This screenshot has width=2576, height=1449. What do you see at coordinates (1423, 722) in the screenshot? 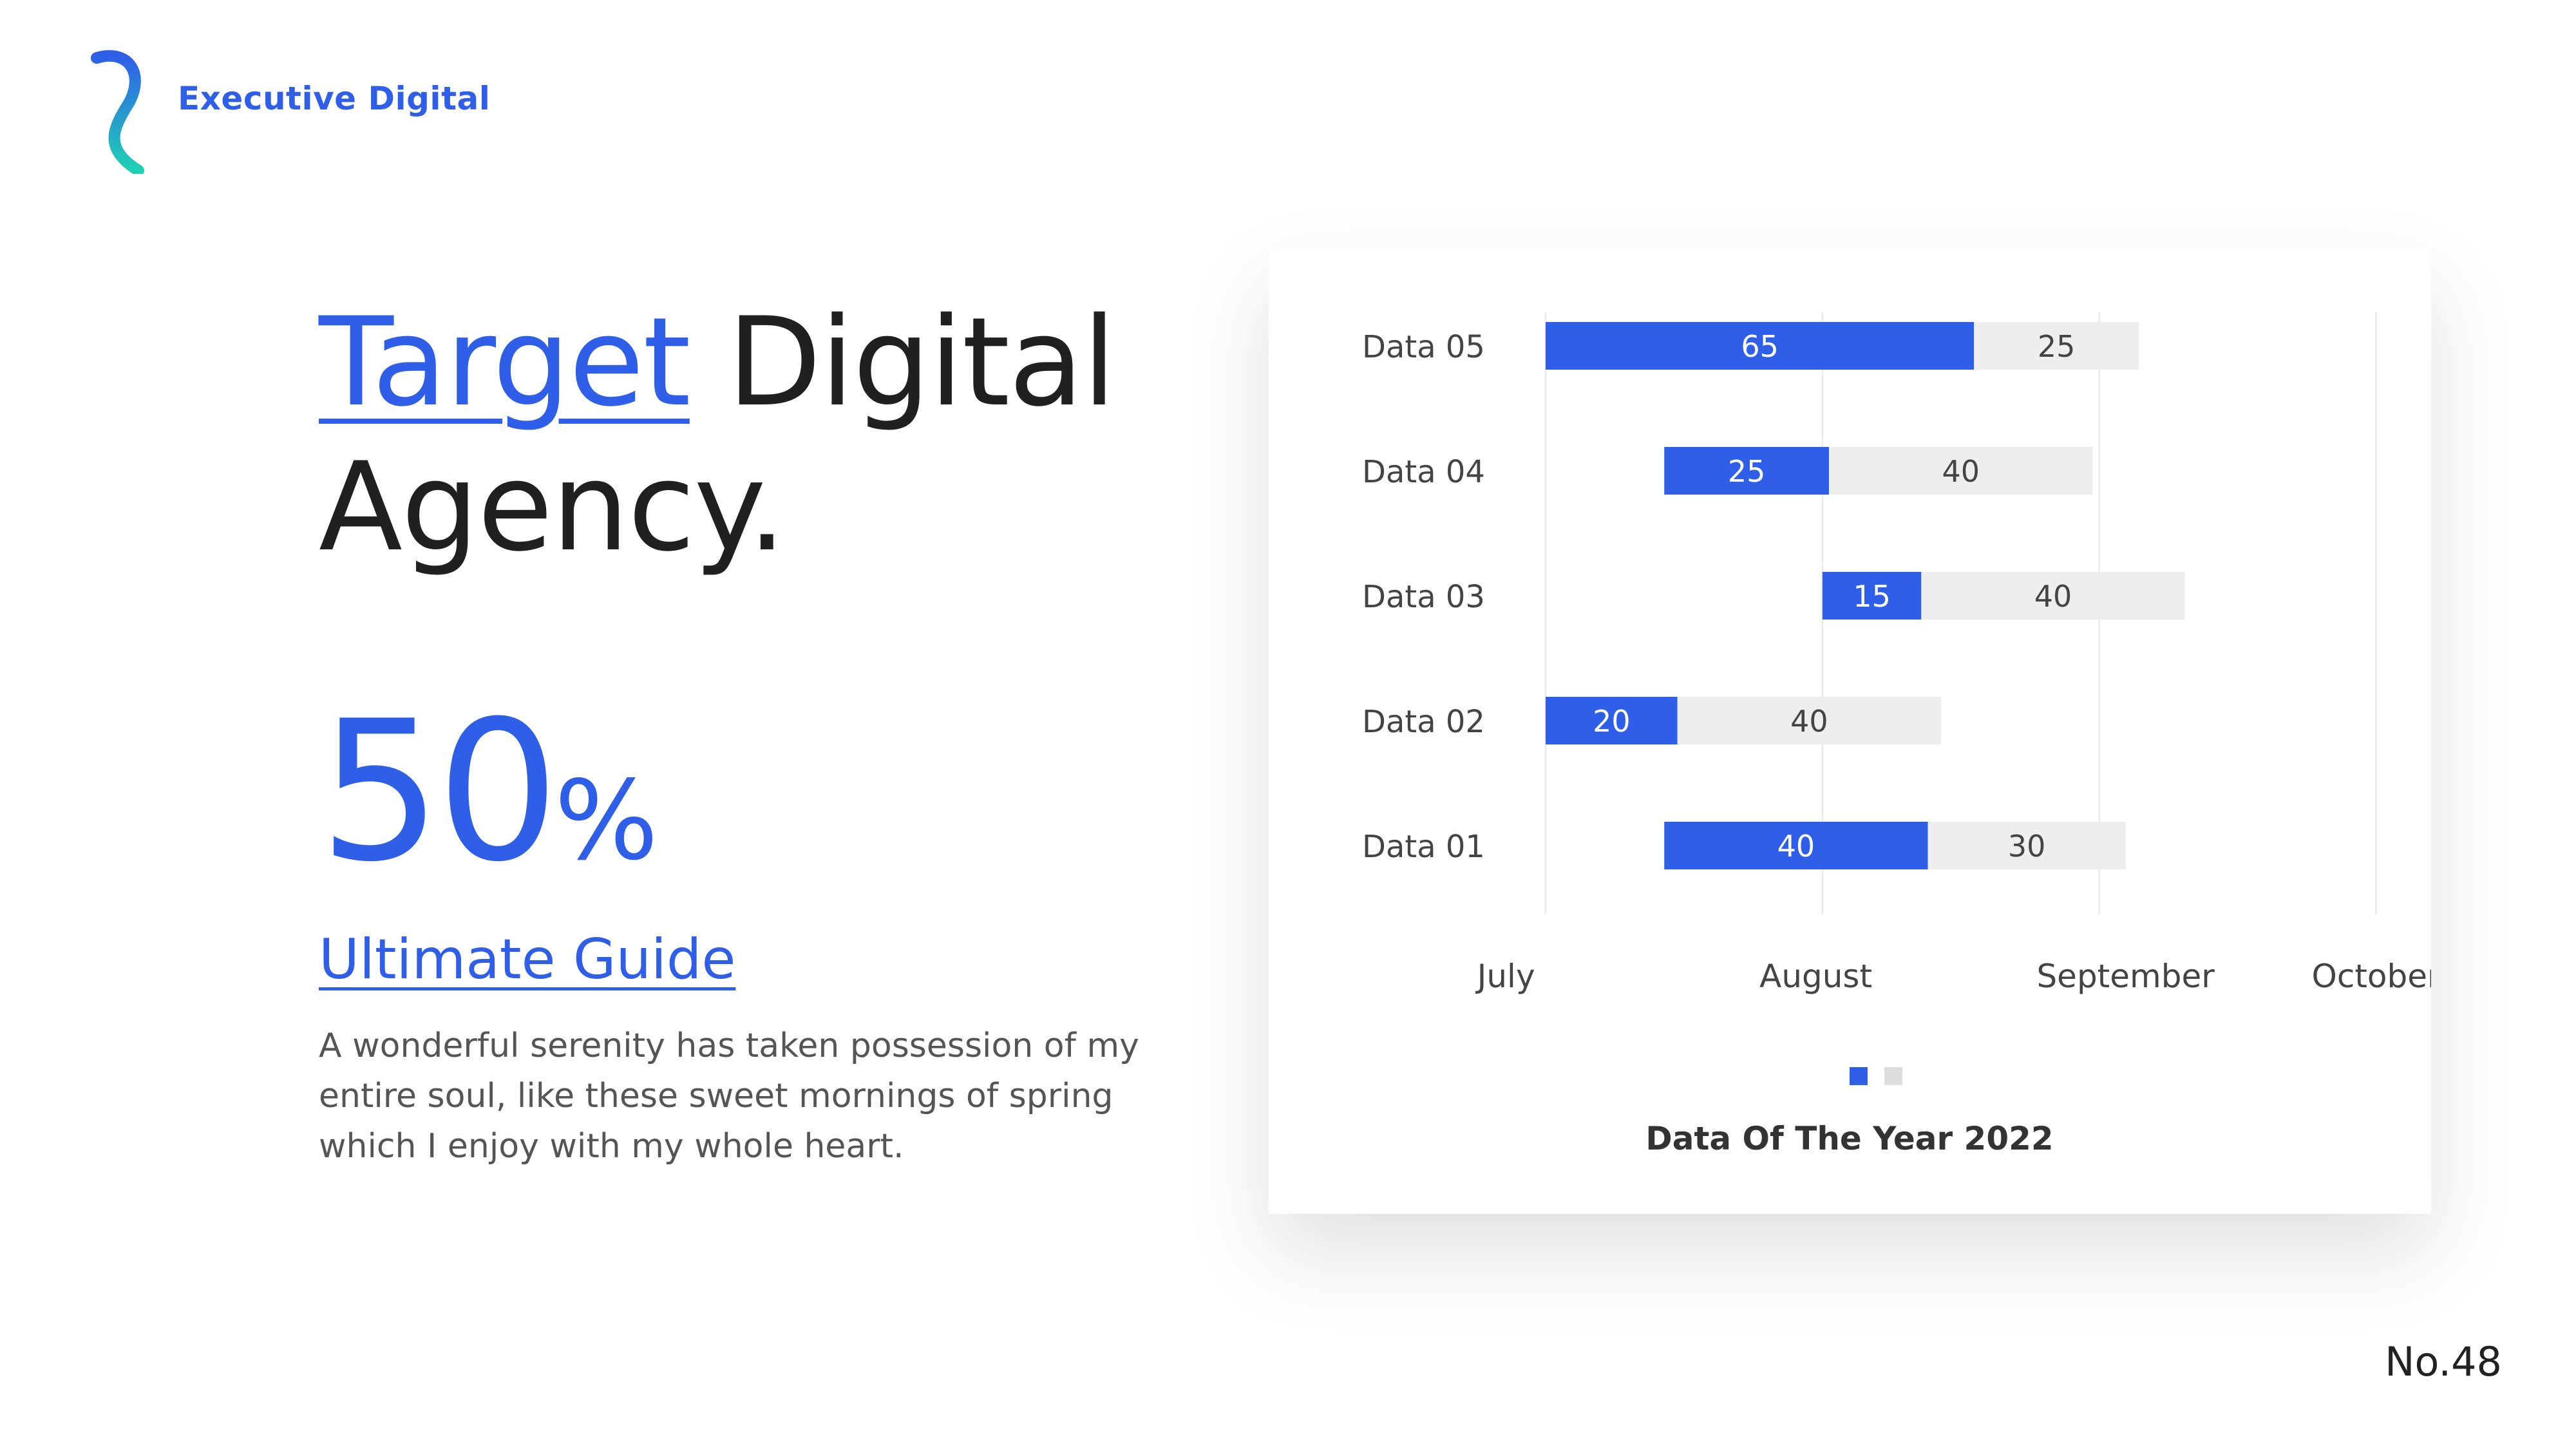
I see `category-label: Data 02` at bounding box center [1423, 722].